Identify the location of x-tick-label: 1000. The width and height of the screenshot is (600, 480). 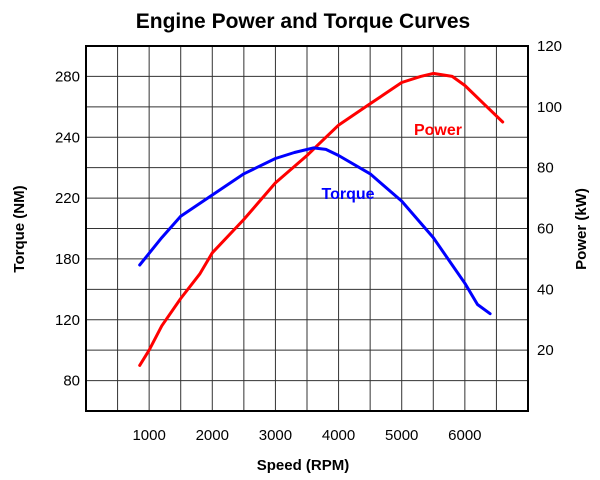
(148, 435).